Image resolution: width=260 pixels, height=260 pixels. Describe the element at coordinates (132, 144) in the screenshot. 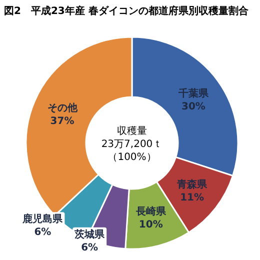

I see `text: 23万7,200ｔ` at that location.